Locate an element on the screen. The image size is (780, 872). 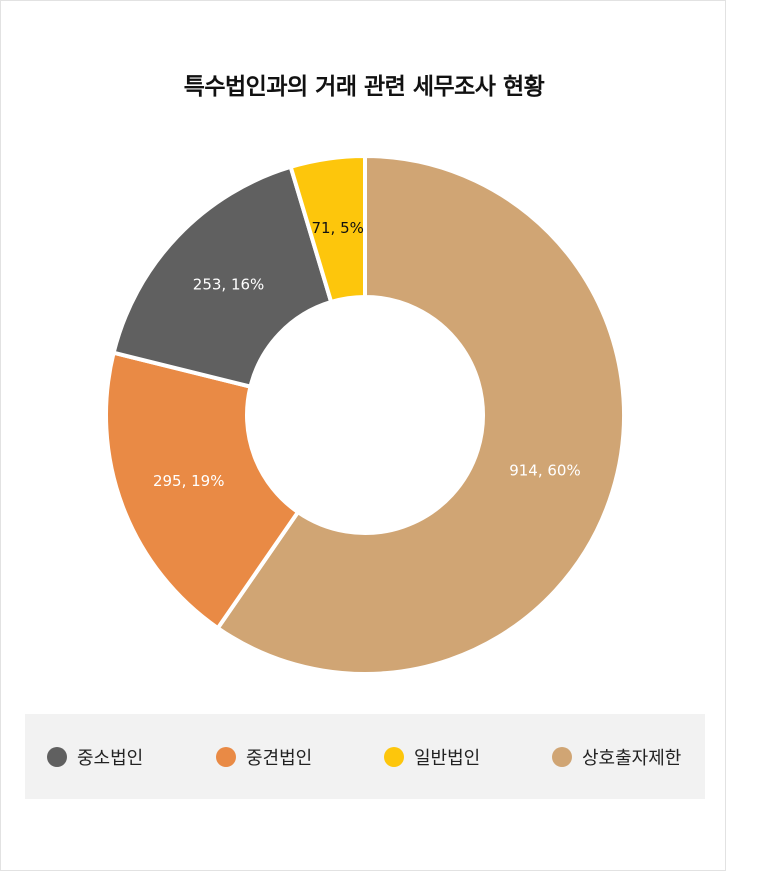
chart-title: 특수법인과의 거래 관련 세무조사 현황 is located at coordinates (364, 87).